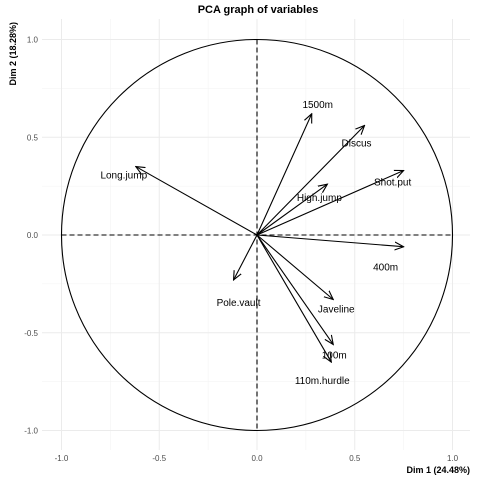 This screenshot has width=480, height=480. What do you see at coordinates (13, 54) in the screenshot?
I see `y-axis-title: Dim 2 (18.28%)` at bounding box center [13, 54].